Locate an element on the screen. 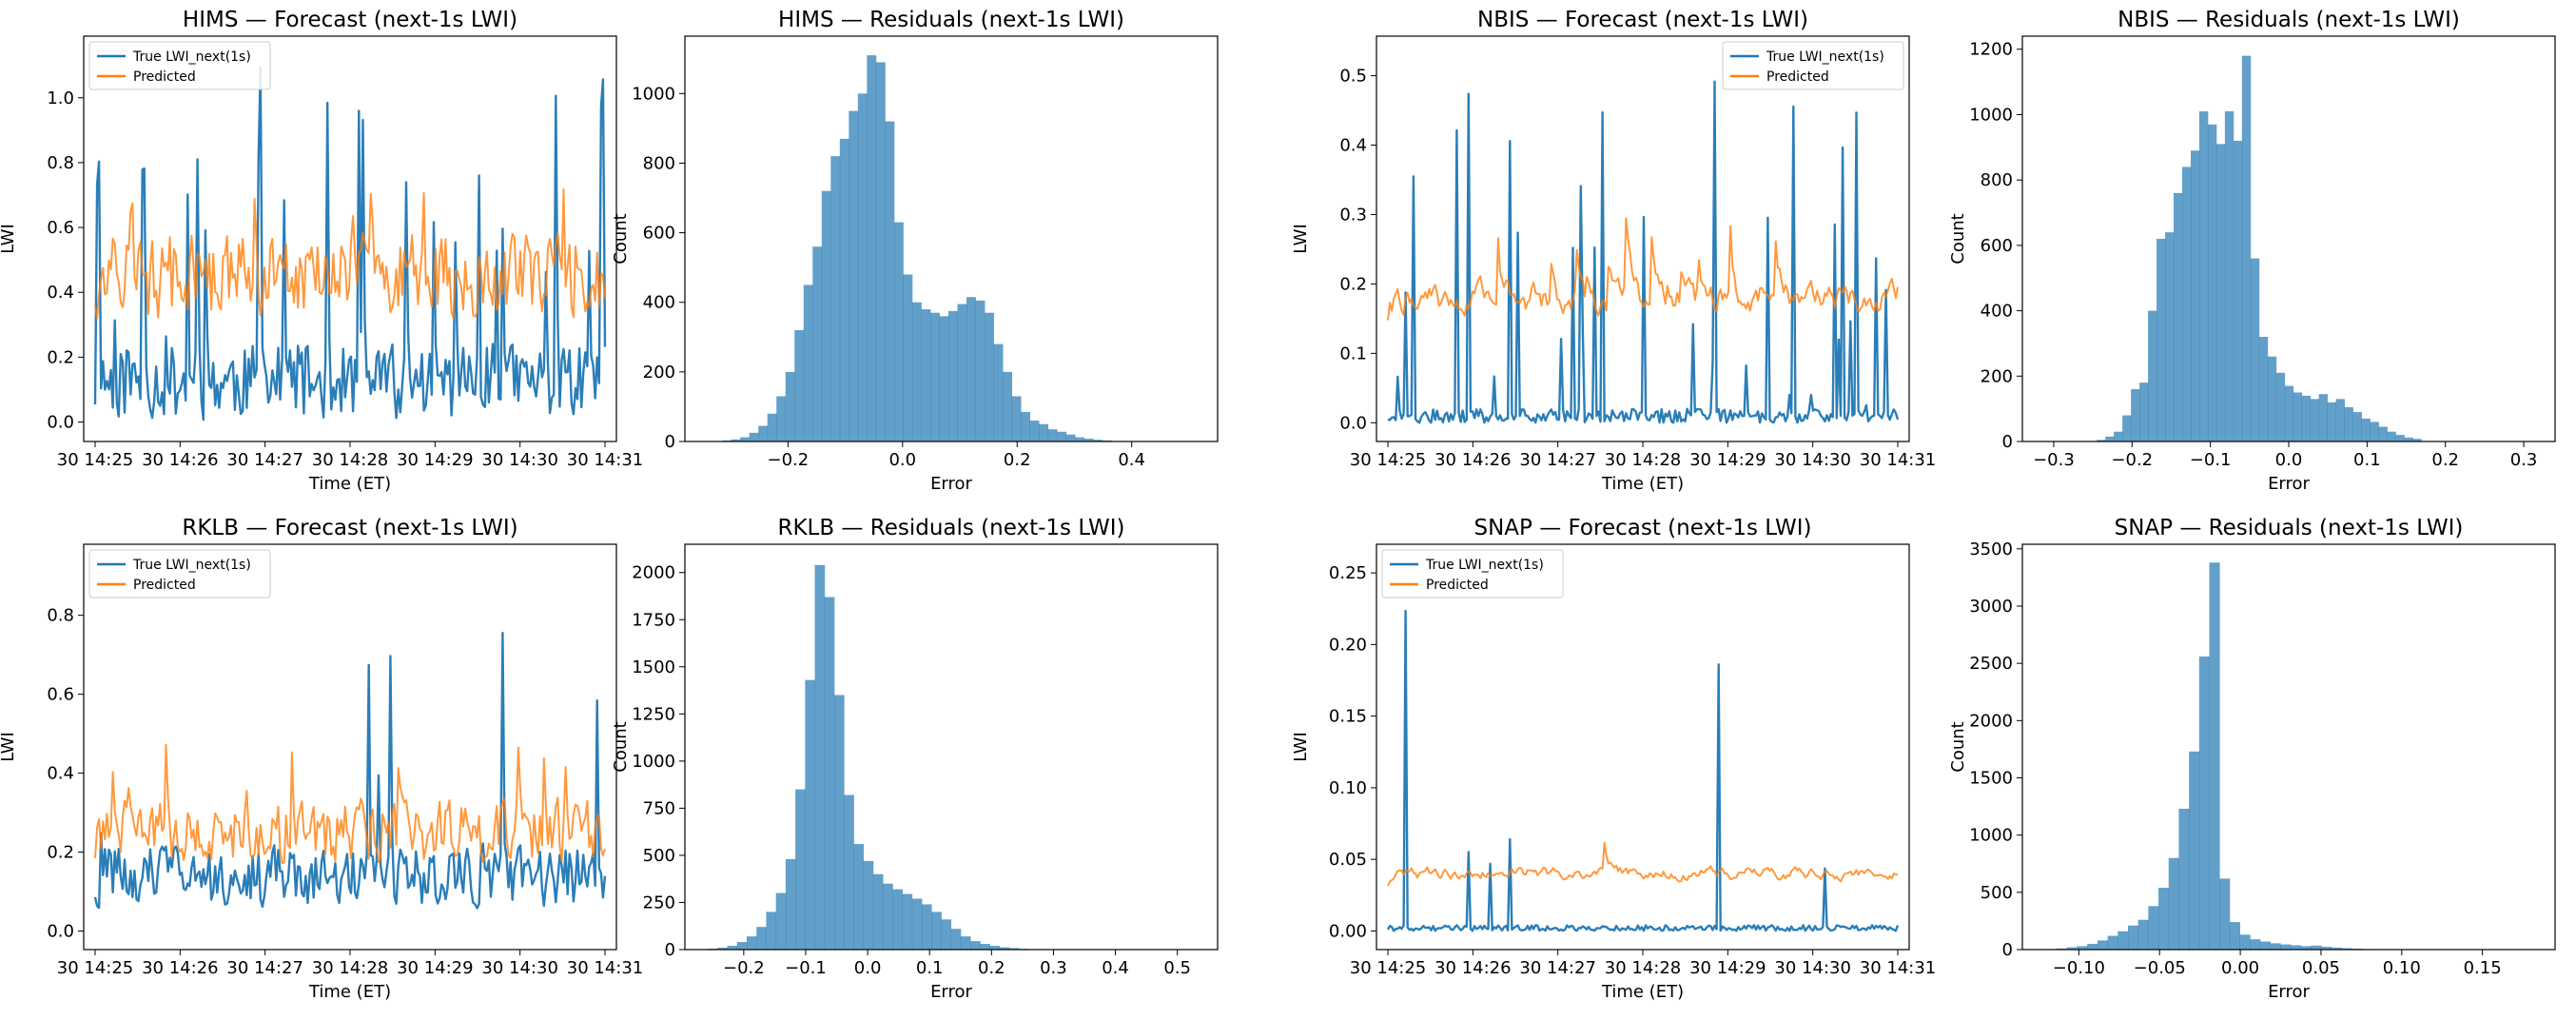  legend-box is located at coordinates (179, 65).